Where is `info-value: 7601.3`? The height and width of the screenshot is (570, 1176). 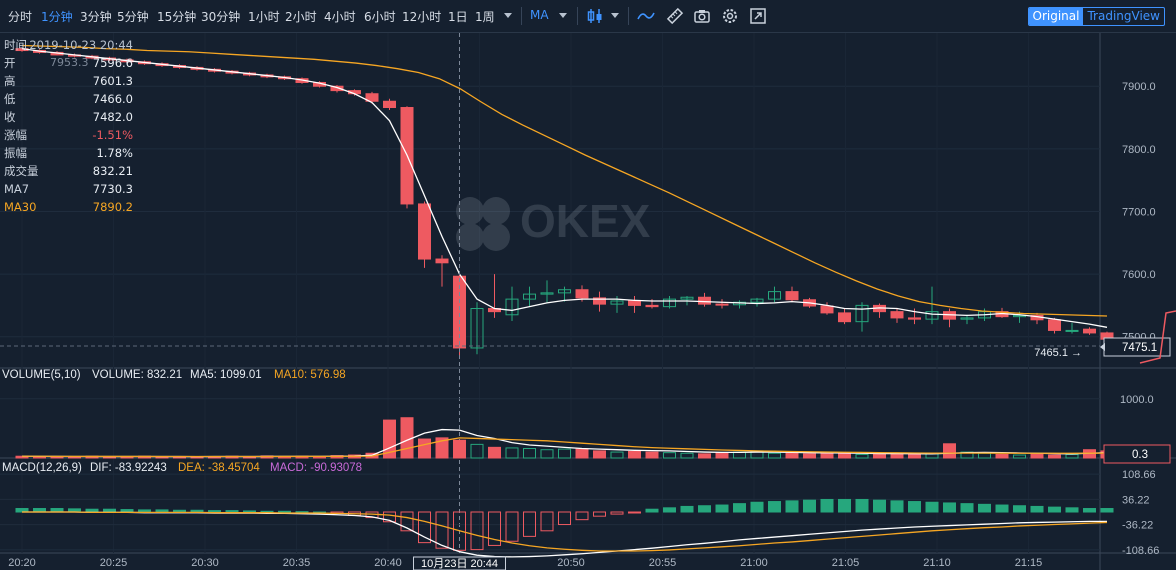 info-value: 7601.3 is located at coordinates (112, 81).